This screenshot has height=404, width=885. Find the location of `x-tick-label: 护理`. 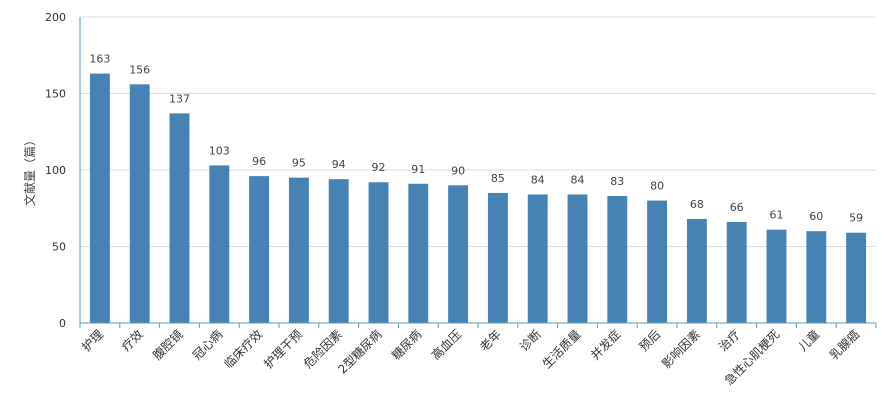

x-tick-label: 护理 is located at coordinates (92, 340).